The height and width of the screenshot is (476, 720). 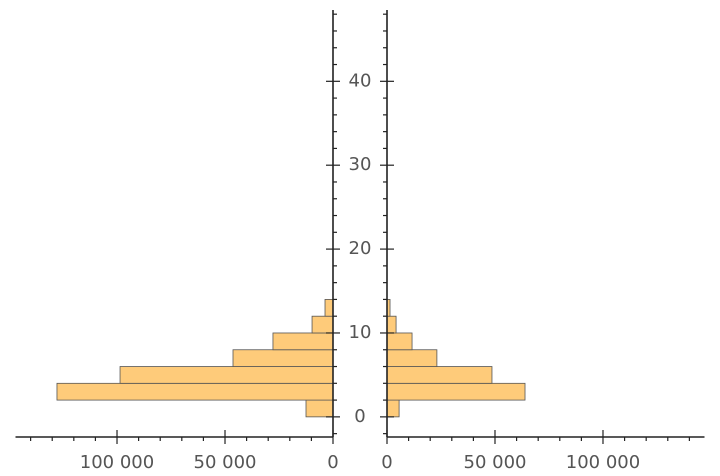 I want to click on y-tick-label: 0, so click(x=359, y=416).